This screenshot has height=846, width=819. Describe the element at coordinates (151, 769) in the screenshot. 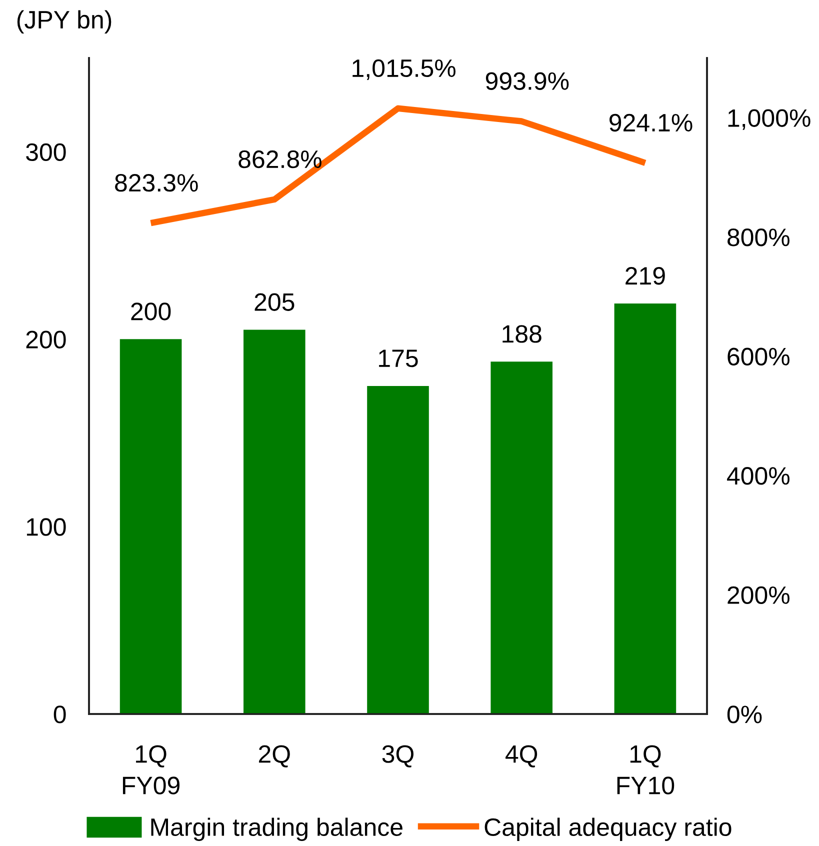

I see `x-tick-label: 1Q FY09` at that location.